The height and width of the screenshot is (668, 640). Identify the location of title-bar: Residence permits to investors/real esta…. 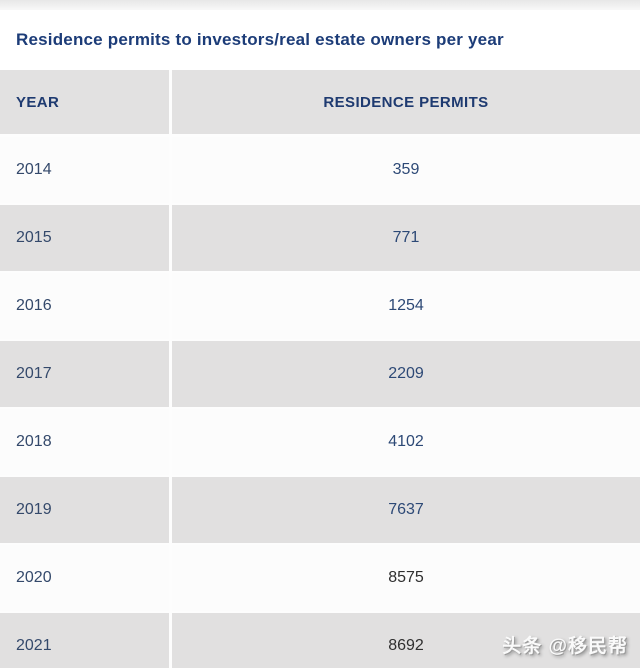
(320, 40).